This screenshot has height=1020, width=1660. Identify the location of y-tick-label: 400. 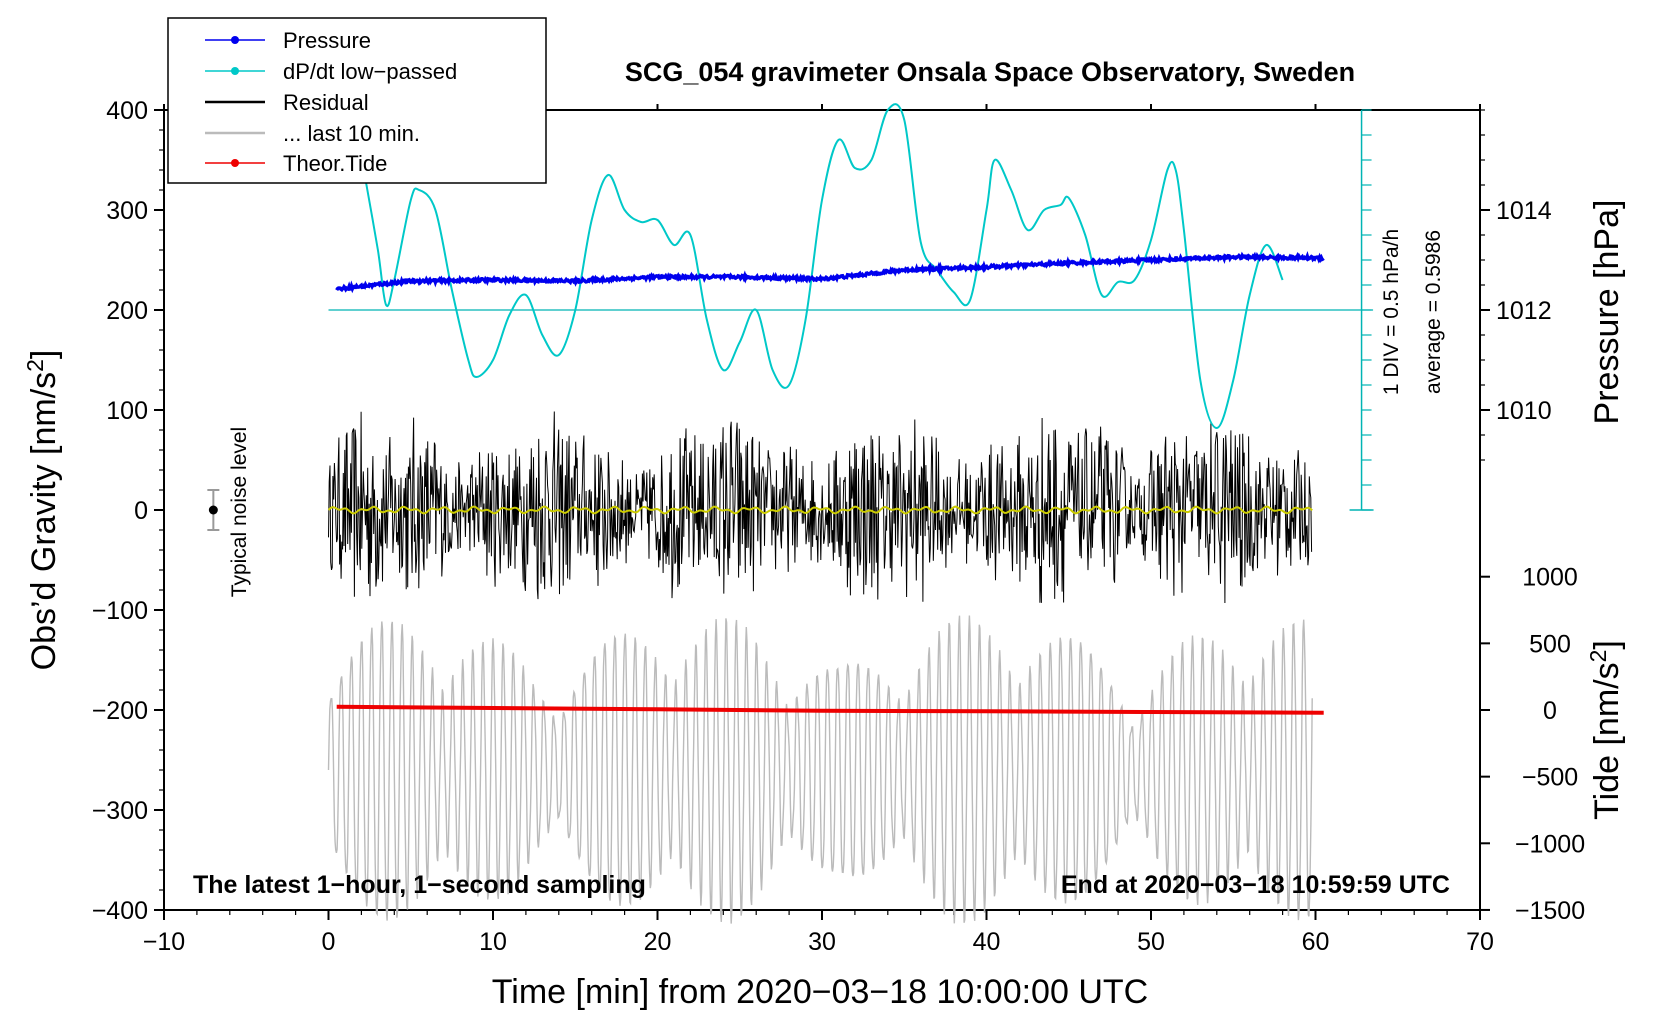
(127, 111).